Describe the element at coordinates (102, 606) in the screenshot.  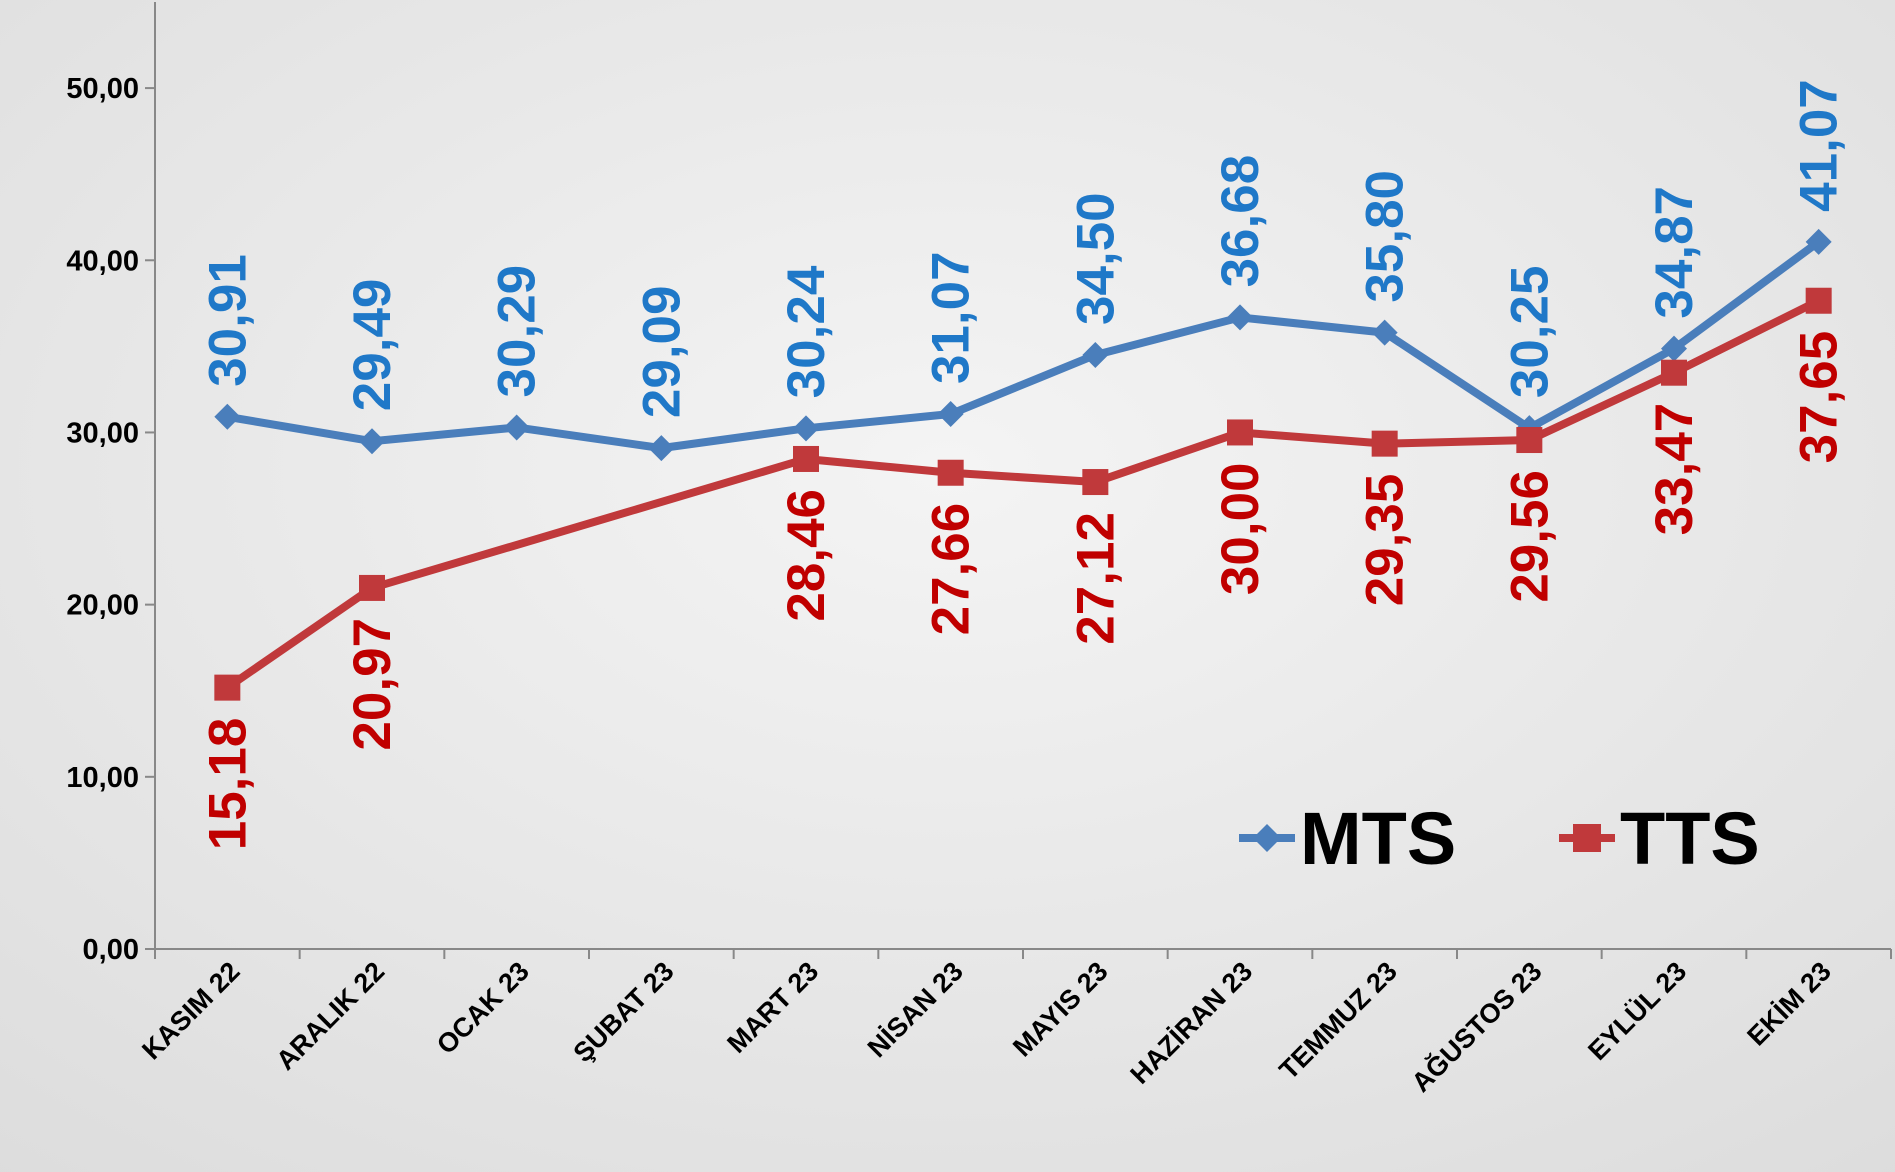
I see `y-tick-label: 20,00` at that location.